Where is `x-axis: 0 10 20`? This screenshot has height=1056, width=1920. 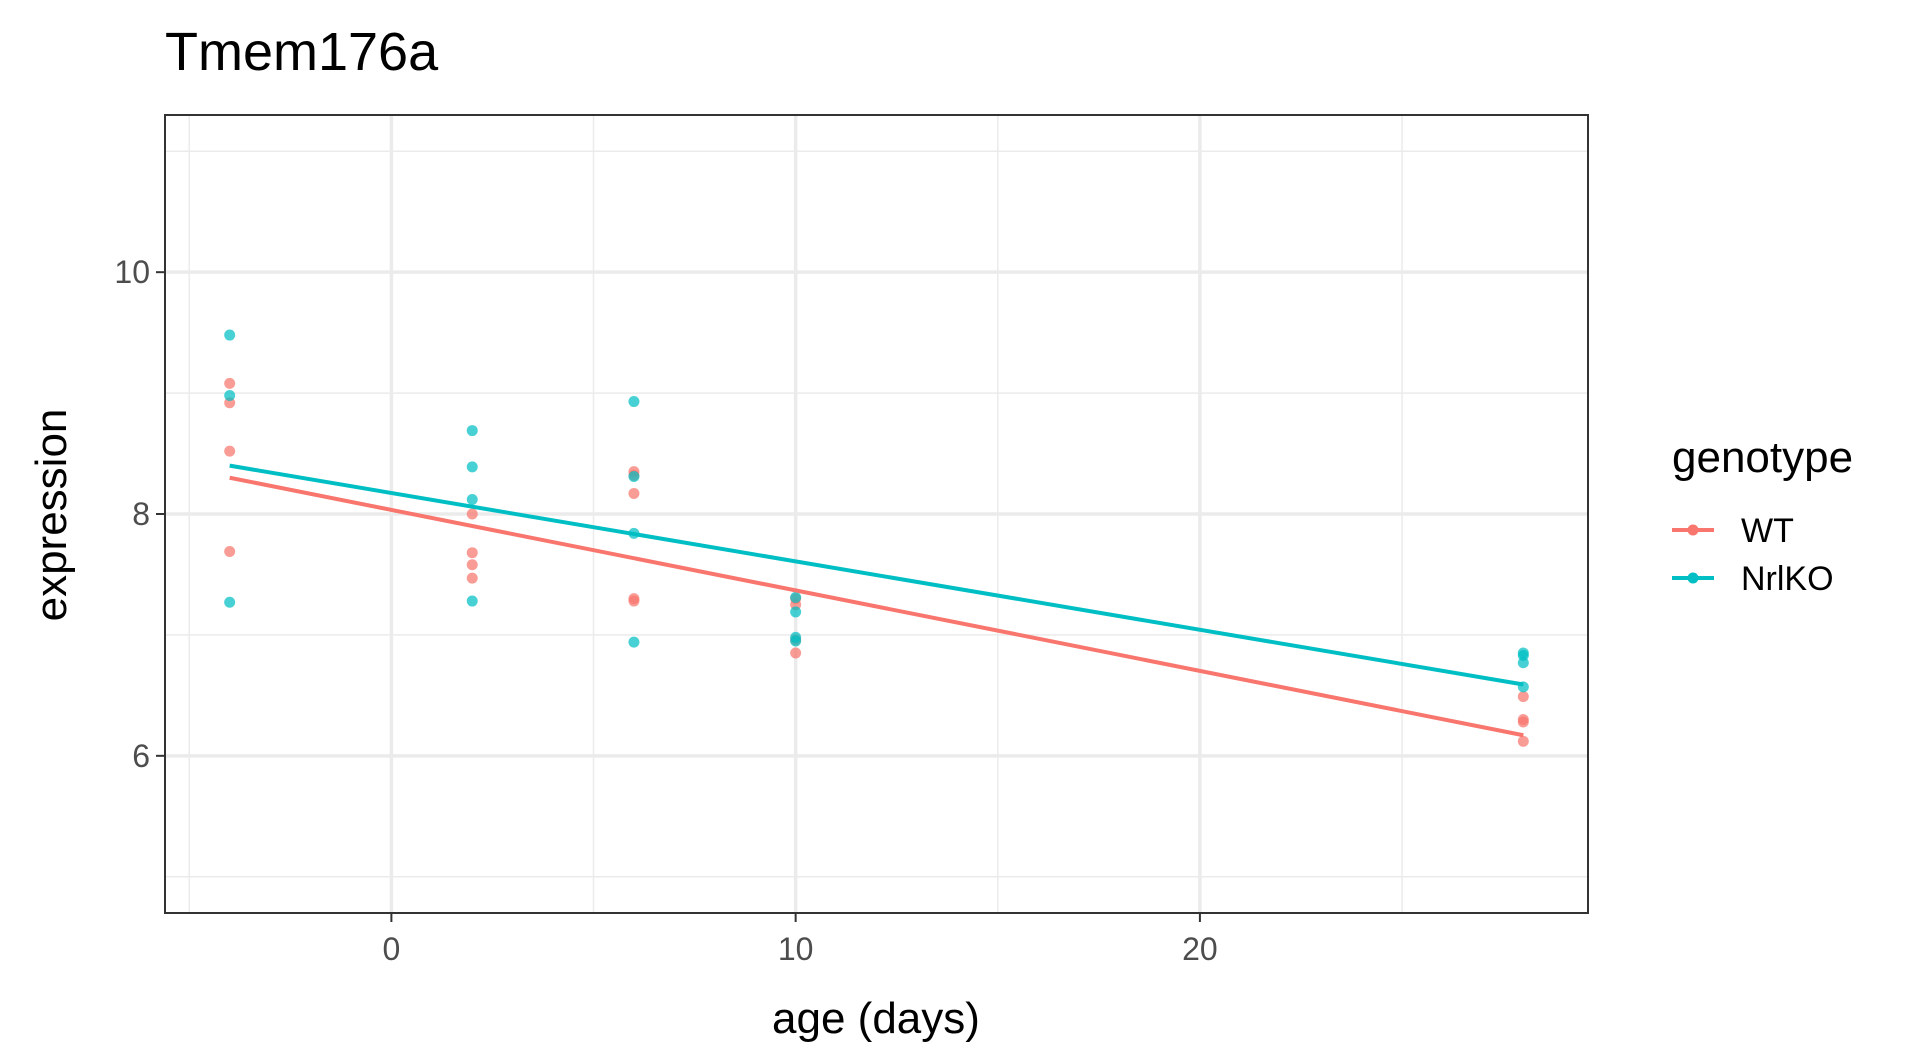 x-axis: 0 10 20 is located at coordinates (800, 940).